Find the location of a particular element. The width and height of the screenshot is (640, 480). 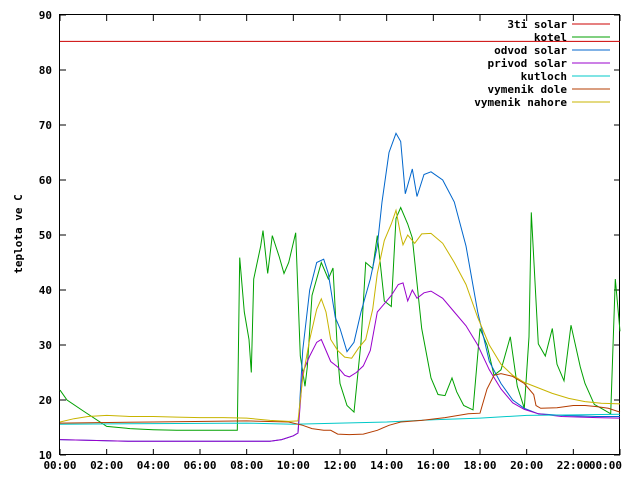

y-tick-label: 10 is located at coordinates (45, 455).